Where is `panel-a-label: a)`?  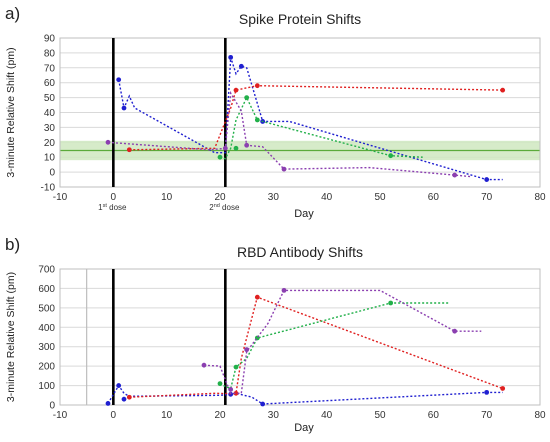
panel-a-label: a) is located at coordinates (13, 13).